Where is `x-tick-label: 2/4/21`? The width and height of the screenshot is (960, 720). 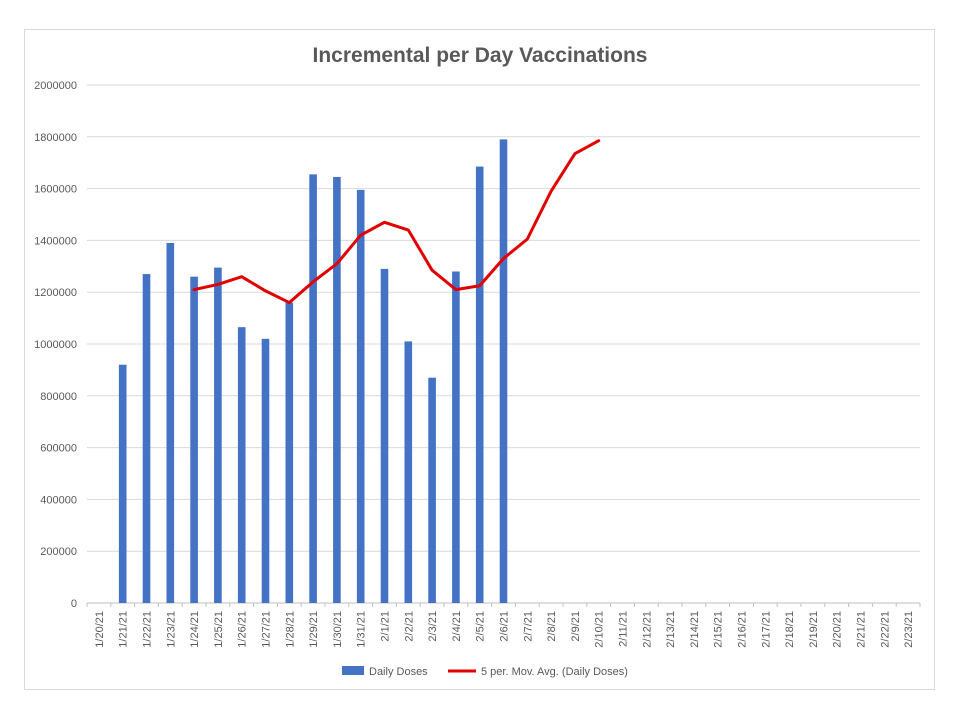 x-tick-label: 2/4/21 is located at coordinates (457, 626).